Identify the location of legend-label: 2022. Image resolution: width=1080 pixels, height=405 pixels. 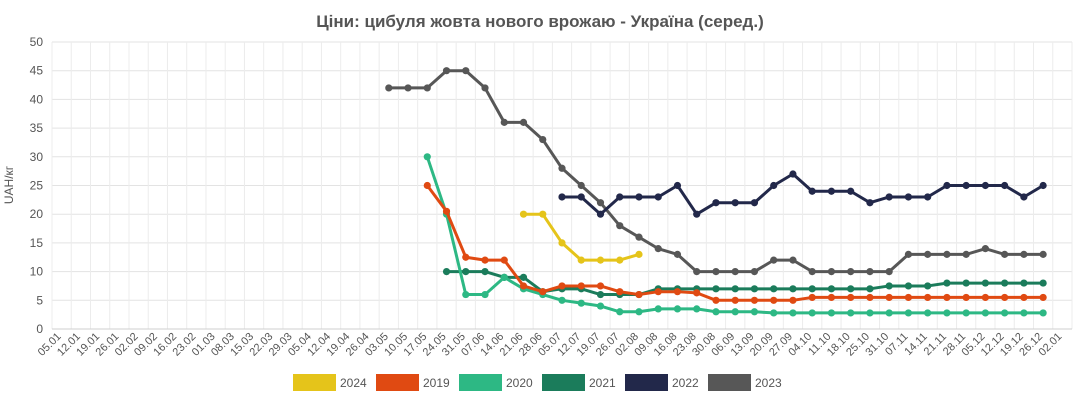
(685, 383).